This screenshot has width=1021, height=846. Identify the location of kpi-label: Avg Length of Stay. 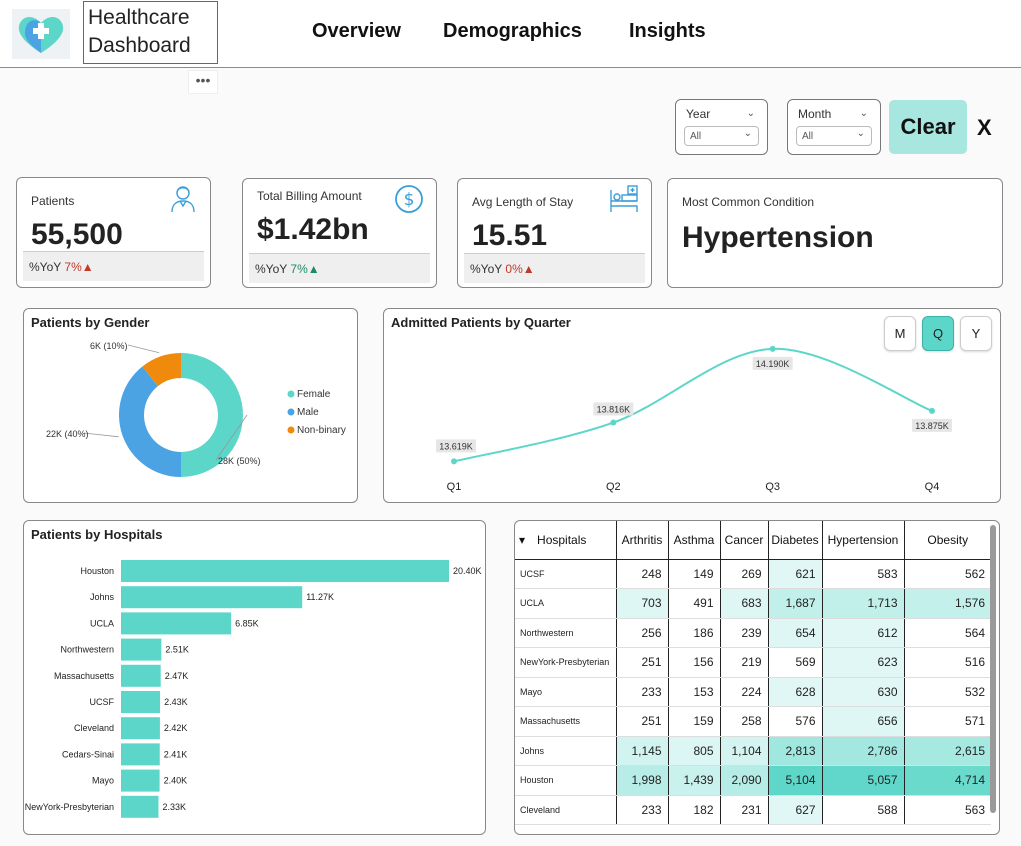
(523, 202).